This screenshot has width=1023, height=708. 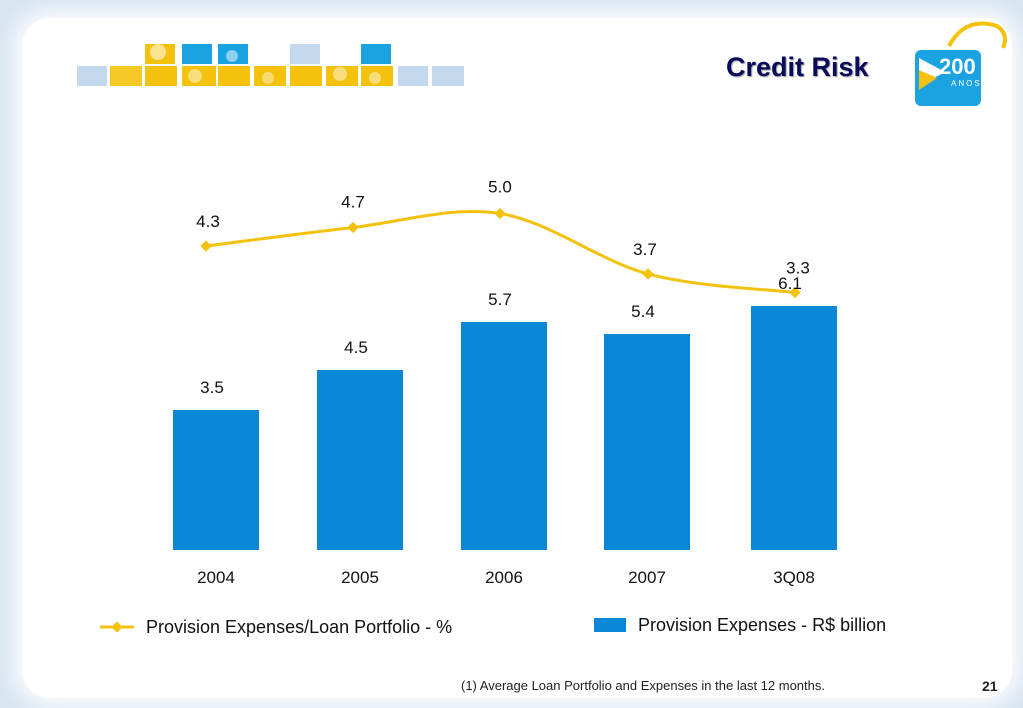 I want to click on line-point-2005, so click(x=353, y=227).